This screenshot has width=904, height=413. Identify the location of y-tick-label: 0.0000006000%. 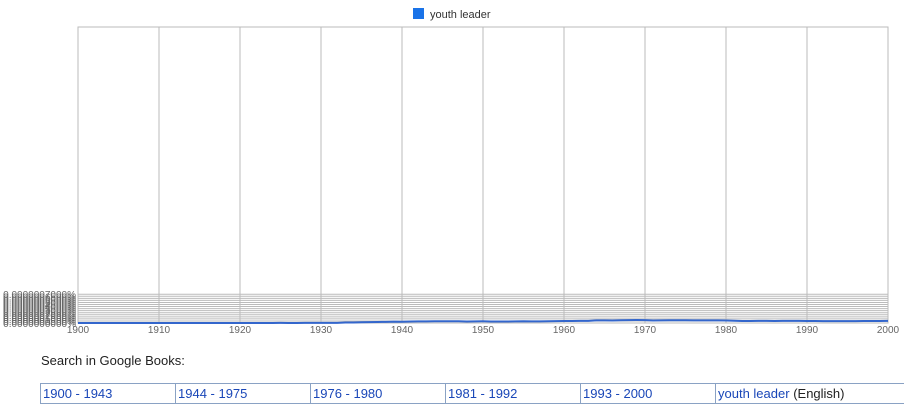
(39, 299).